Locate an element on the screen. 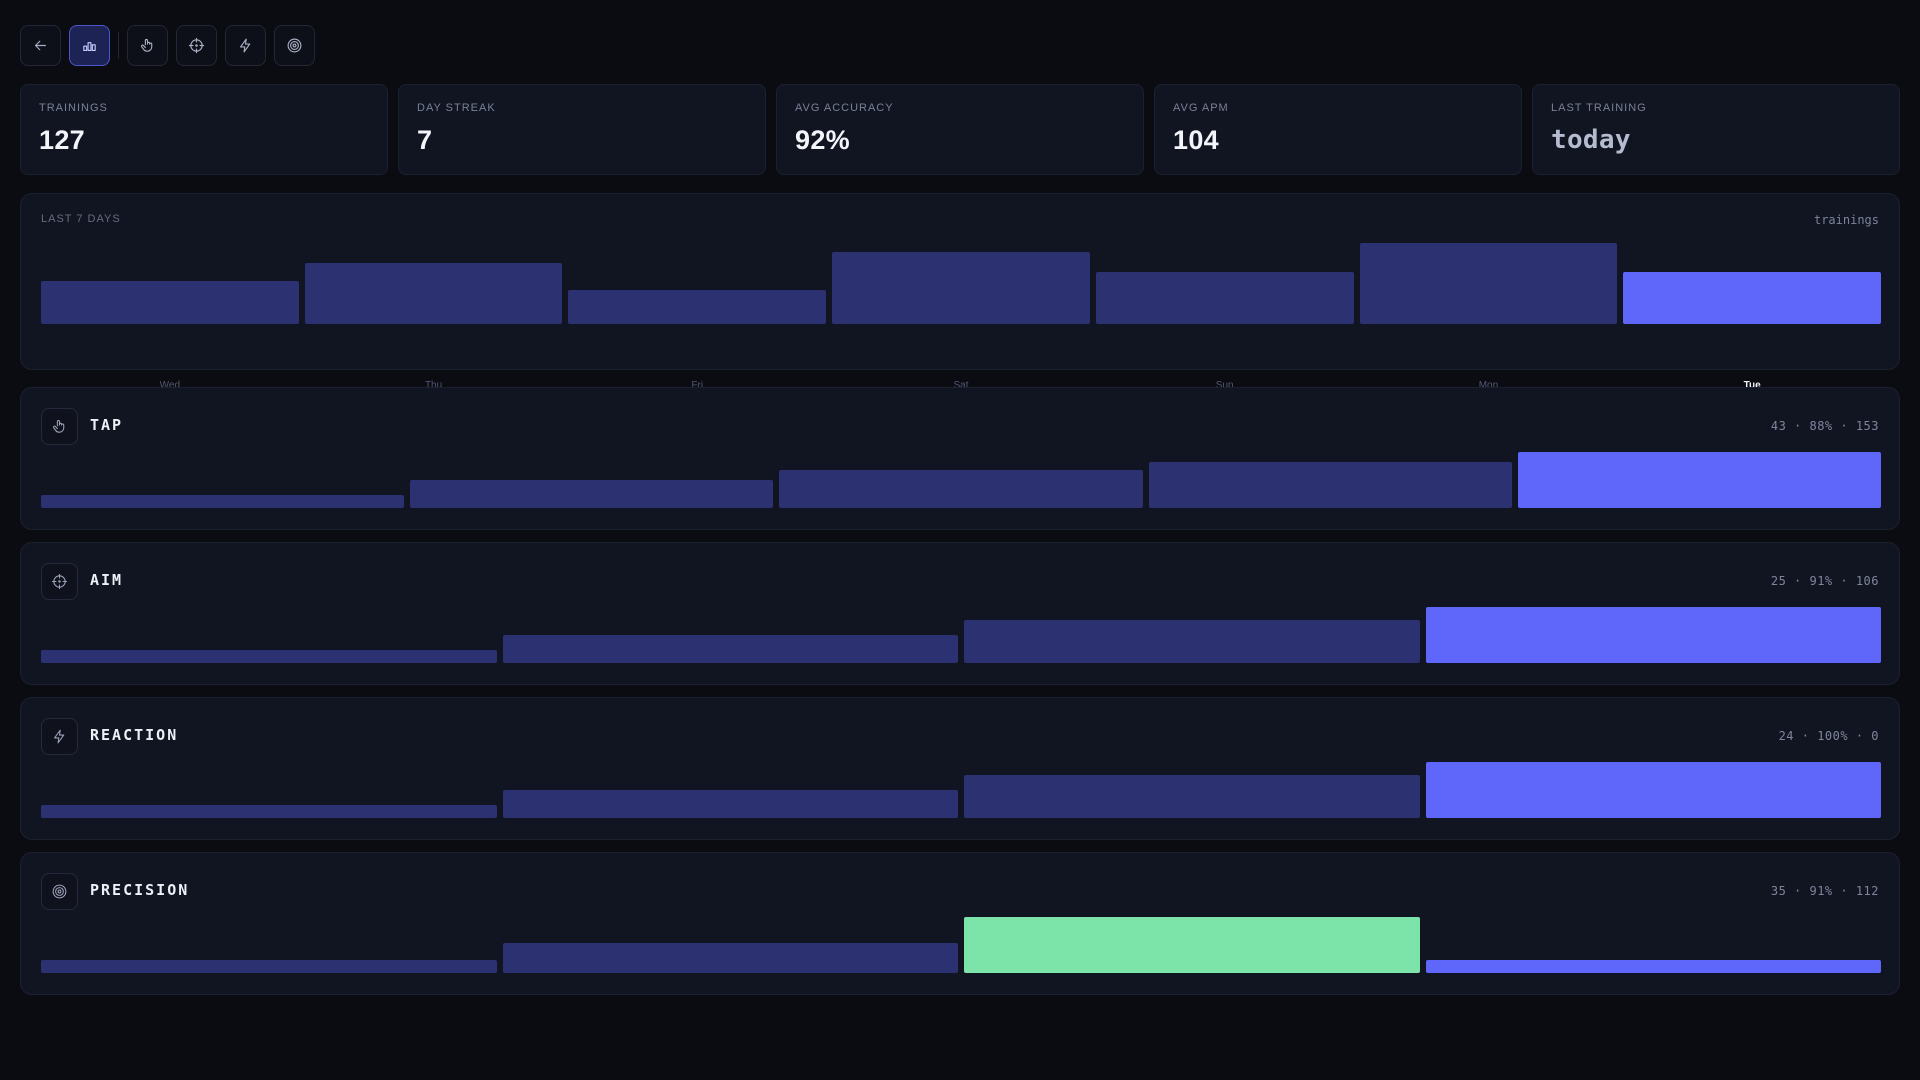 This screenshot has height=1080, width=1920. stat-card-avg-apm: AVG APM 104 is located at coordinates (1338, 129).